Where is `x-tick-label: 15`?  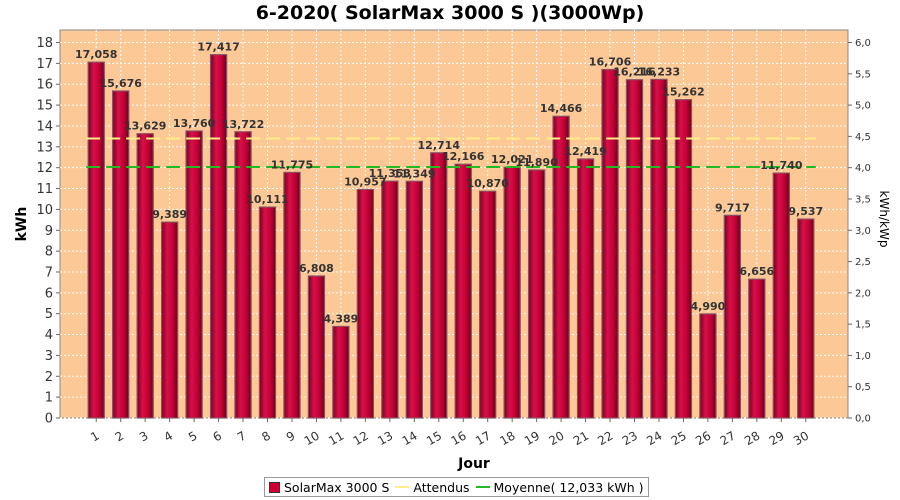
x-tick-label: 15 is located at coordinates (434, 438).